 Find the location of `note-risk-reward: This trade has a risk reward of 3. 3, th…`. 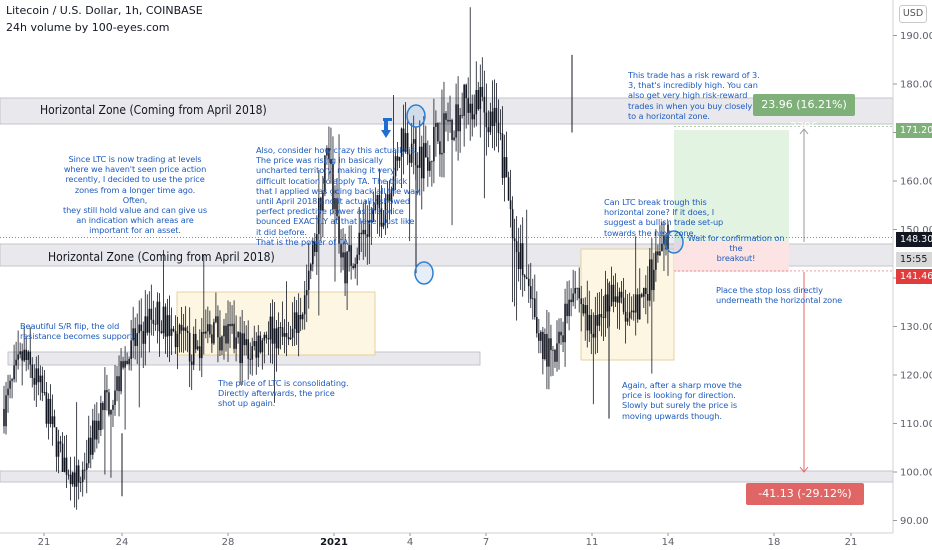

note-risk-reward: This trade has a risk reward of 3. 3, th… is located at coordinates (694, 95).